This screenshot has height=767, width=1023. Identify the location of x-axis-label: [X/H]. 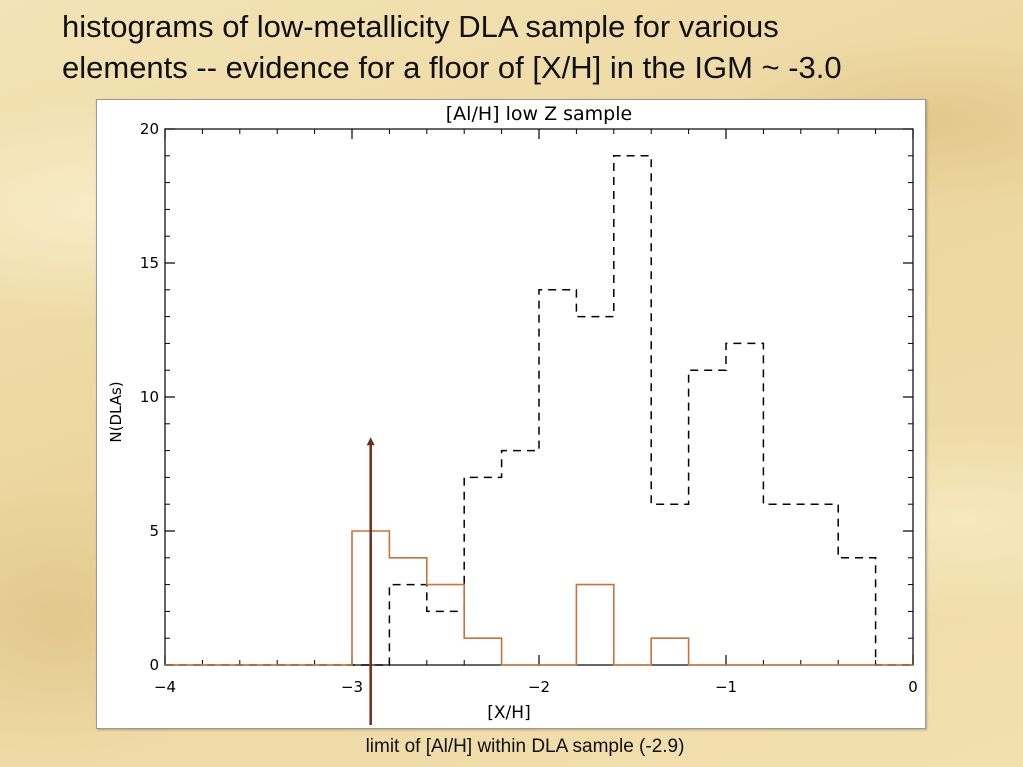
(508, 713).